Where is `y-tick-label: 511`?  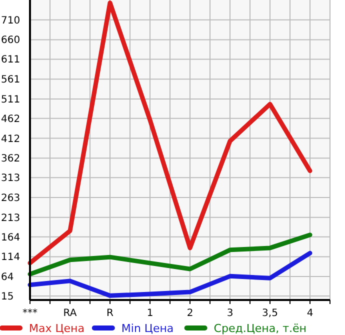
y-tick-label: 511 is located at coordinates (10, 100).